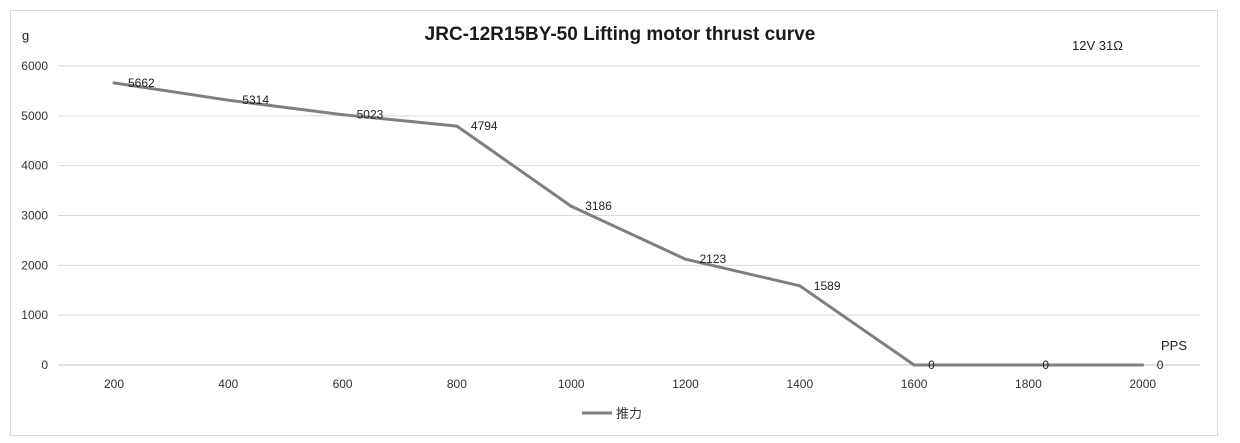  Describe the element at coordinates (34, 66) in the screenshot. I see `y-tick-label: 6000` at that location.